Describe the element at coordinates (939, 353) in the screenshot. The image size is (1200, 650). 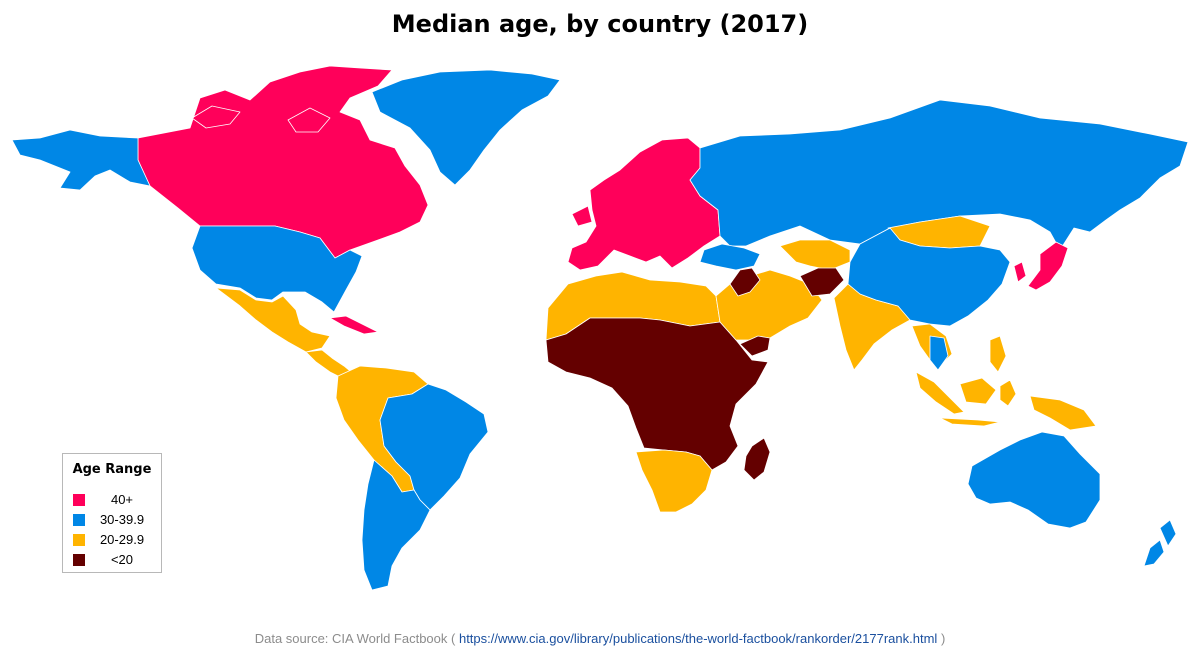
I see `region-thailand` at that location.